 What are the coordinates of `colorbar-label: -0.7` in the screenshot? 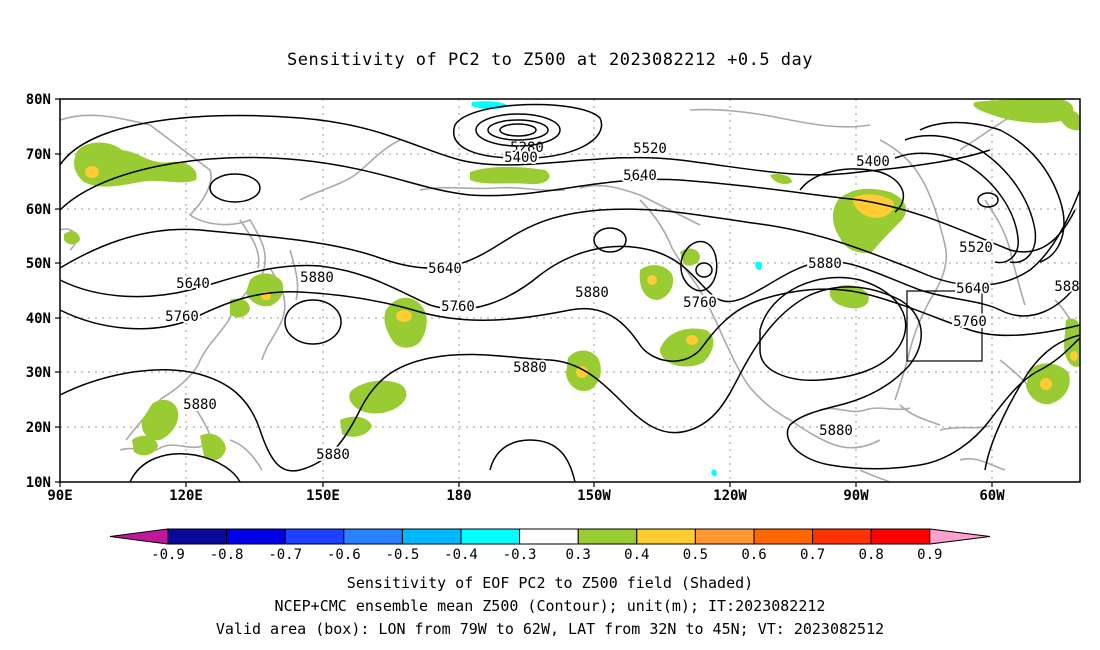 It's located at (285, 555).